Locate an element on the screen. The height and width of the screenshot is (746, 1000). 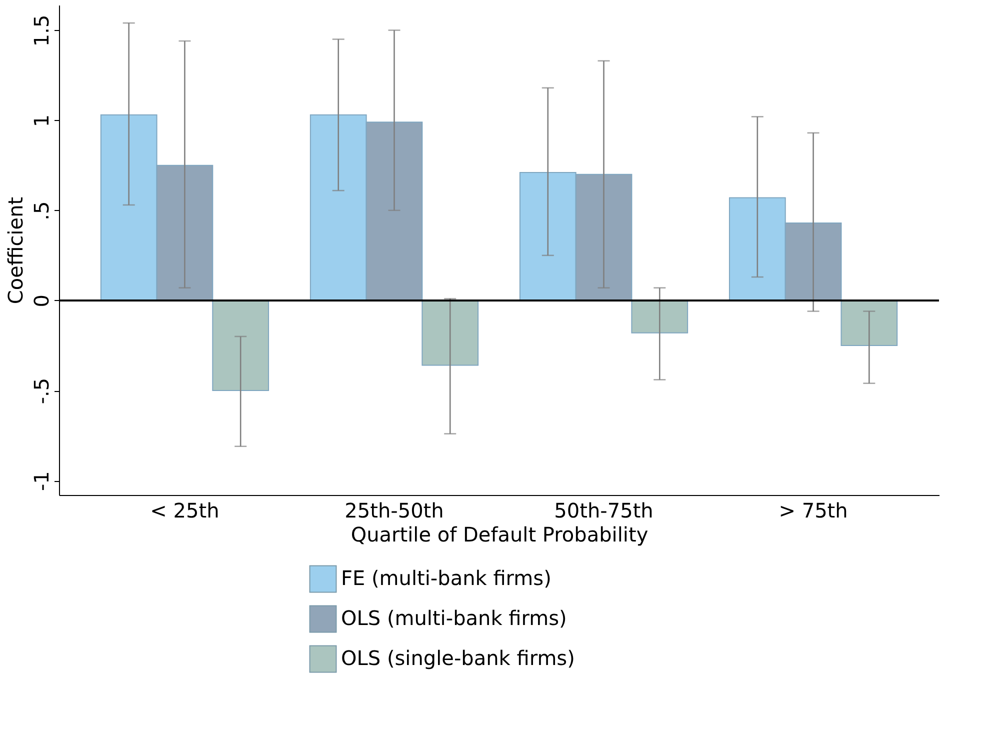
y-tick-label: 1.5 is located at coordinates (42, 30).